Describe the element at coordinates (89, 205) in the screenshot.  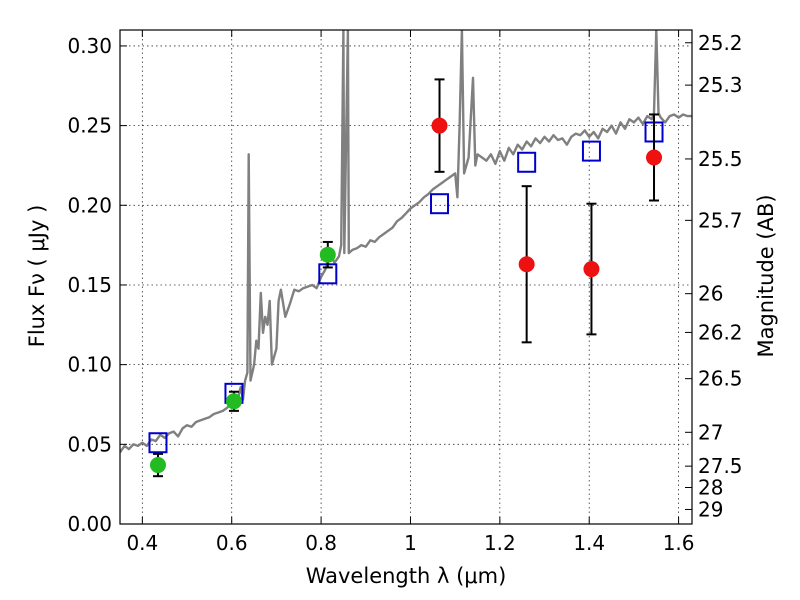
I see `y-tick-label: 0.20` at that location.